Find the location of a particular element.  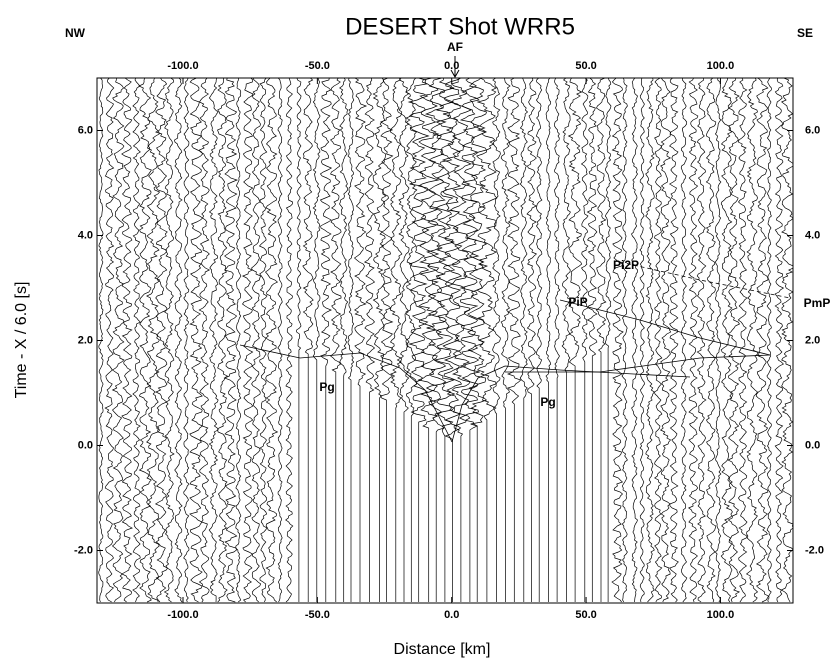

phase-label: PmP is located at coordinates (817, 303).